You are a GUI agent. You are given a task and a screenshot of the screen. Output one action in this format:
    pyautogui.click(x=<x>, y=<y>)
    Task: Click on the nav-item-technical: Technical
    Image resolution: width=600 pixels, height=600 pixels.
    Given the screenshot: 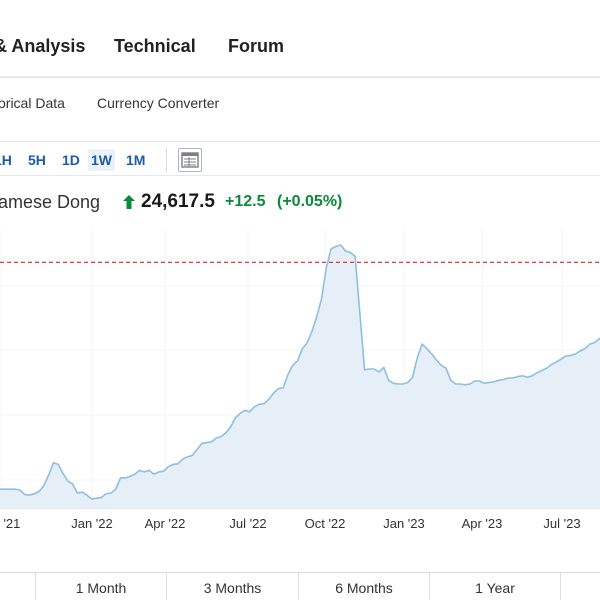 What is the action you would take?
    pyautogui.click(x=155, y=46)
    